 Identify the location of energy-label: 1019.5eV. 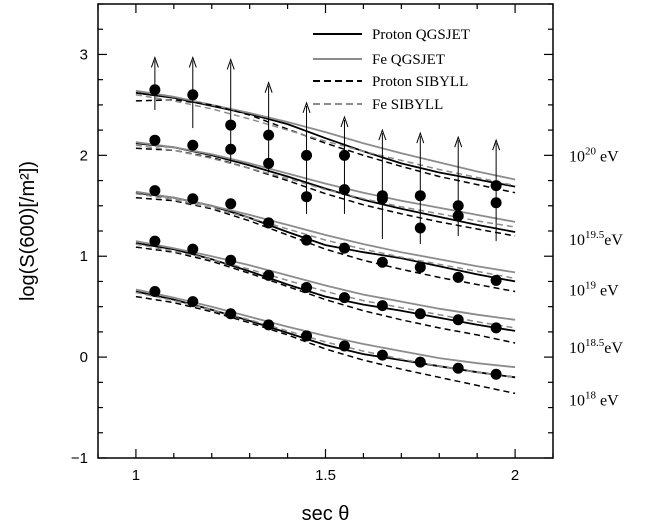
(596, 239).